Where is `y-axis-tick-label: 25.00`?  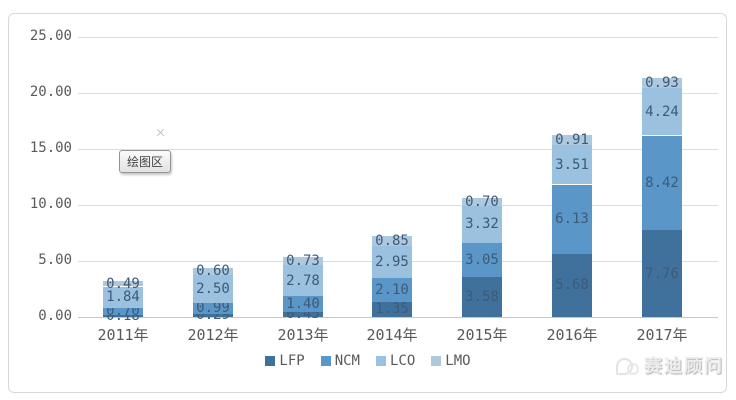
y-axis-tick-label: 25.00 is located at coordinates (50, 36).